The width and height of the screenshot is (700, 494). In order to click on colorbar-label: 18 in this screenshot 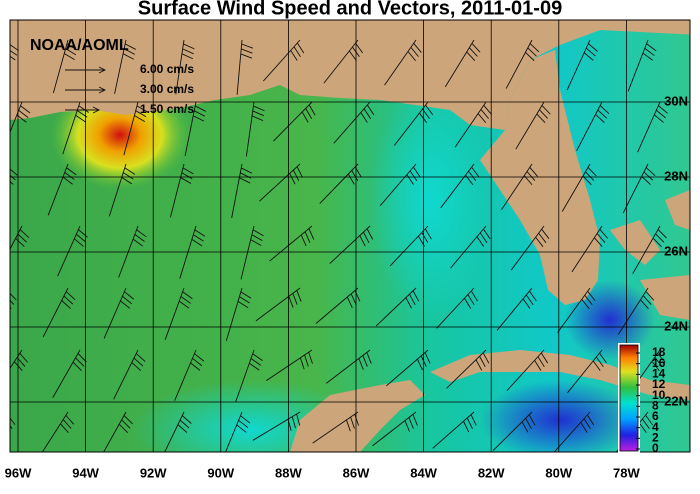, I will do `click(659, 352)`.